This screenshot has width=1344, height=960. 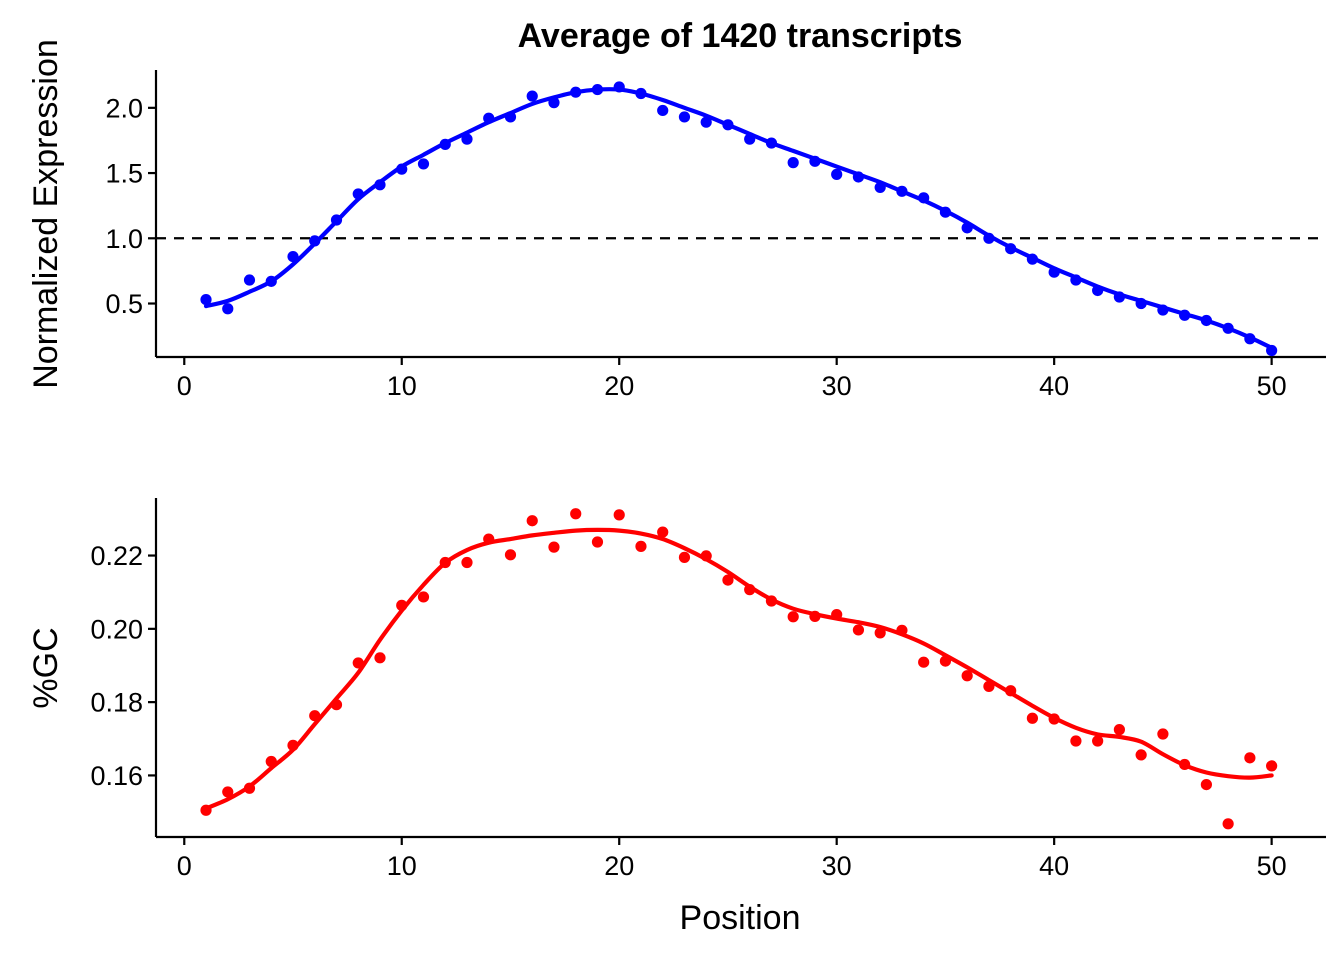 I want to click on gc-y-tick-label: 0.20, so click(x=116, y=629).